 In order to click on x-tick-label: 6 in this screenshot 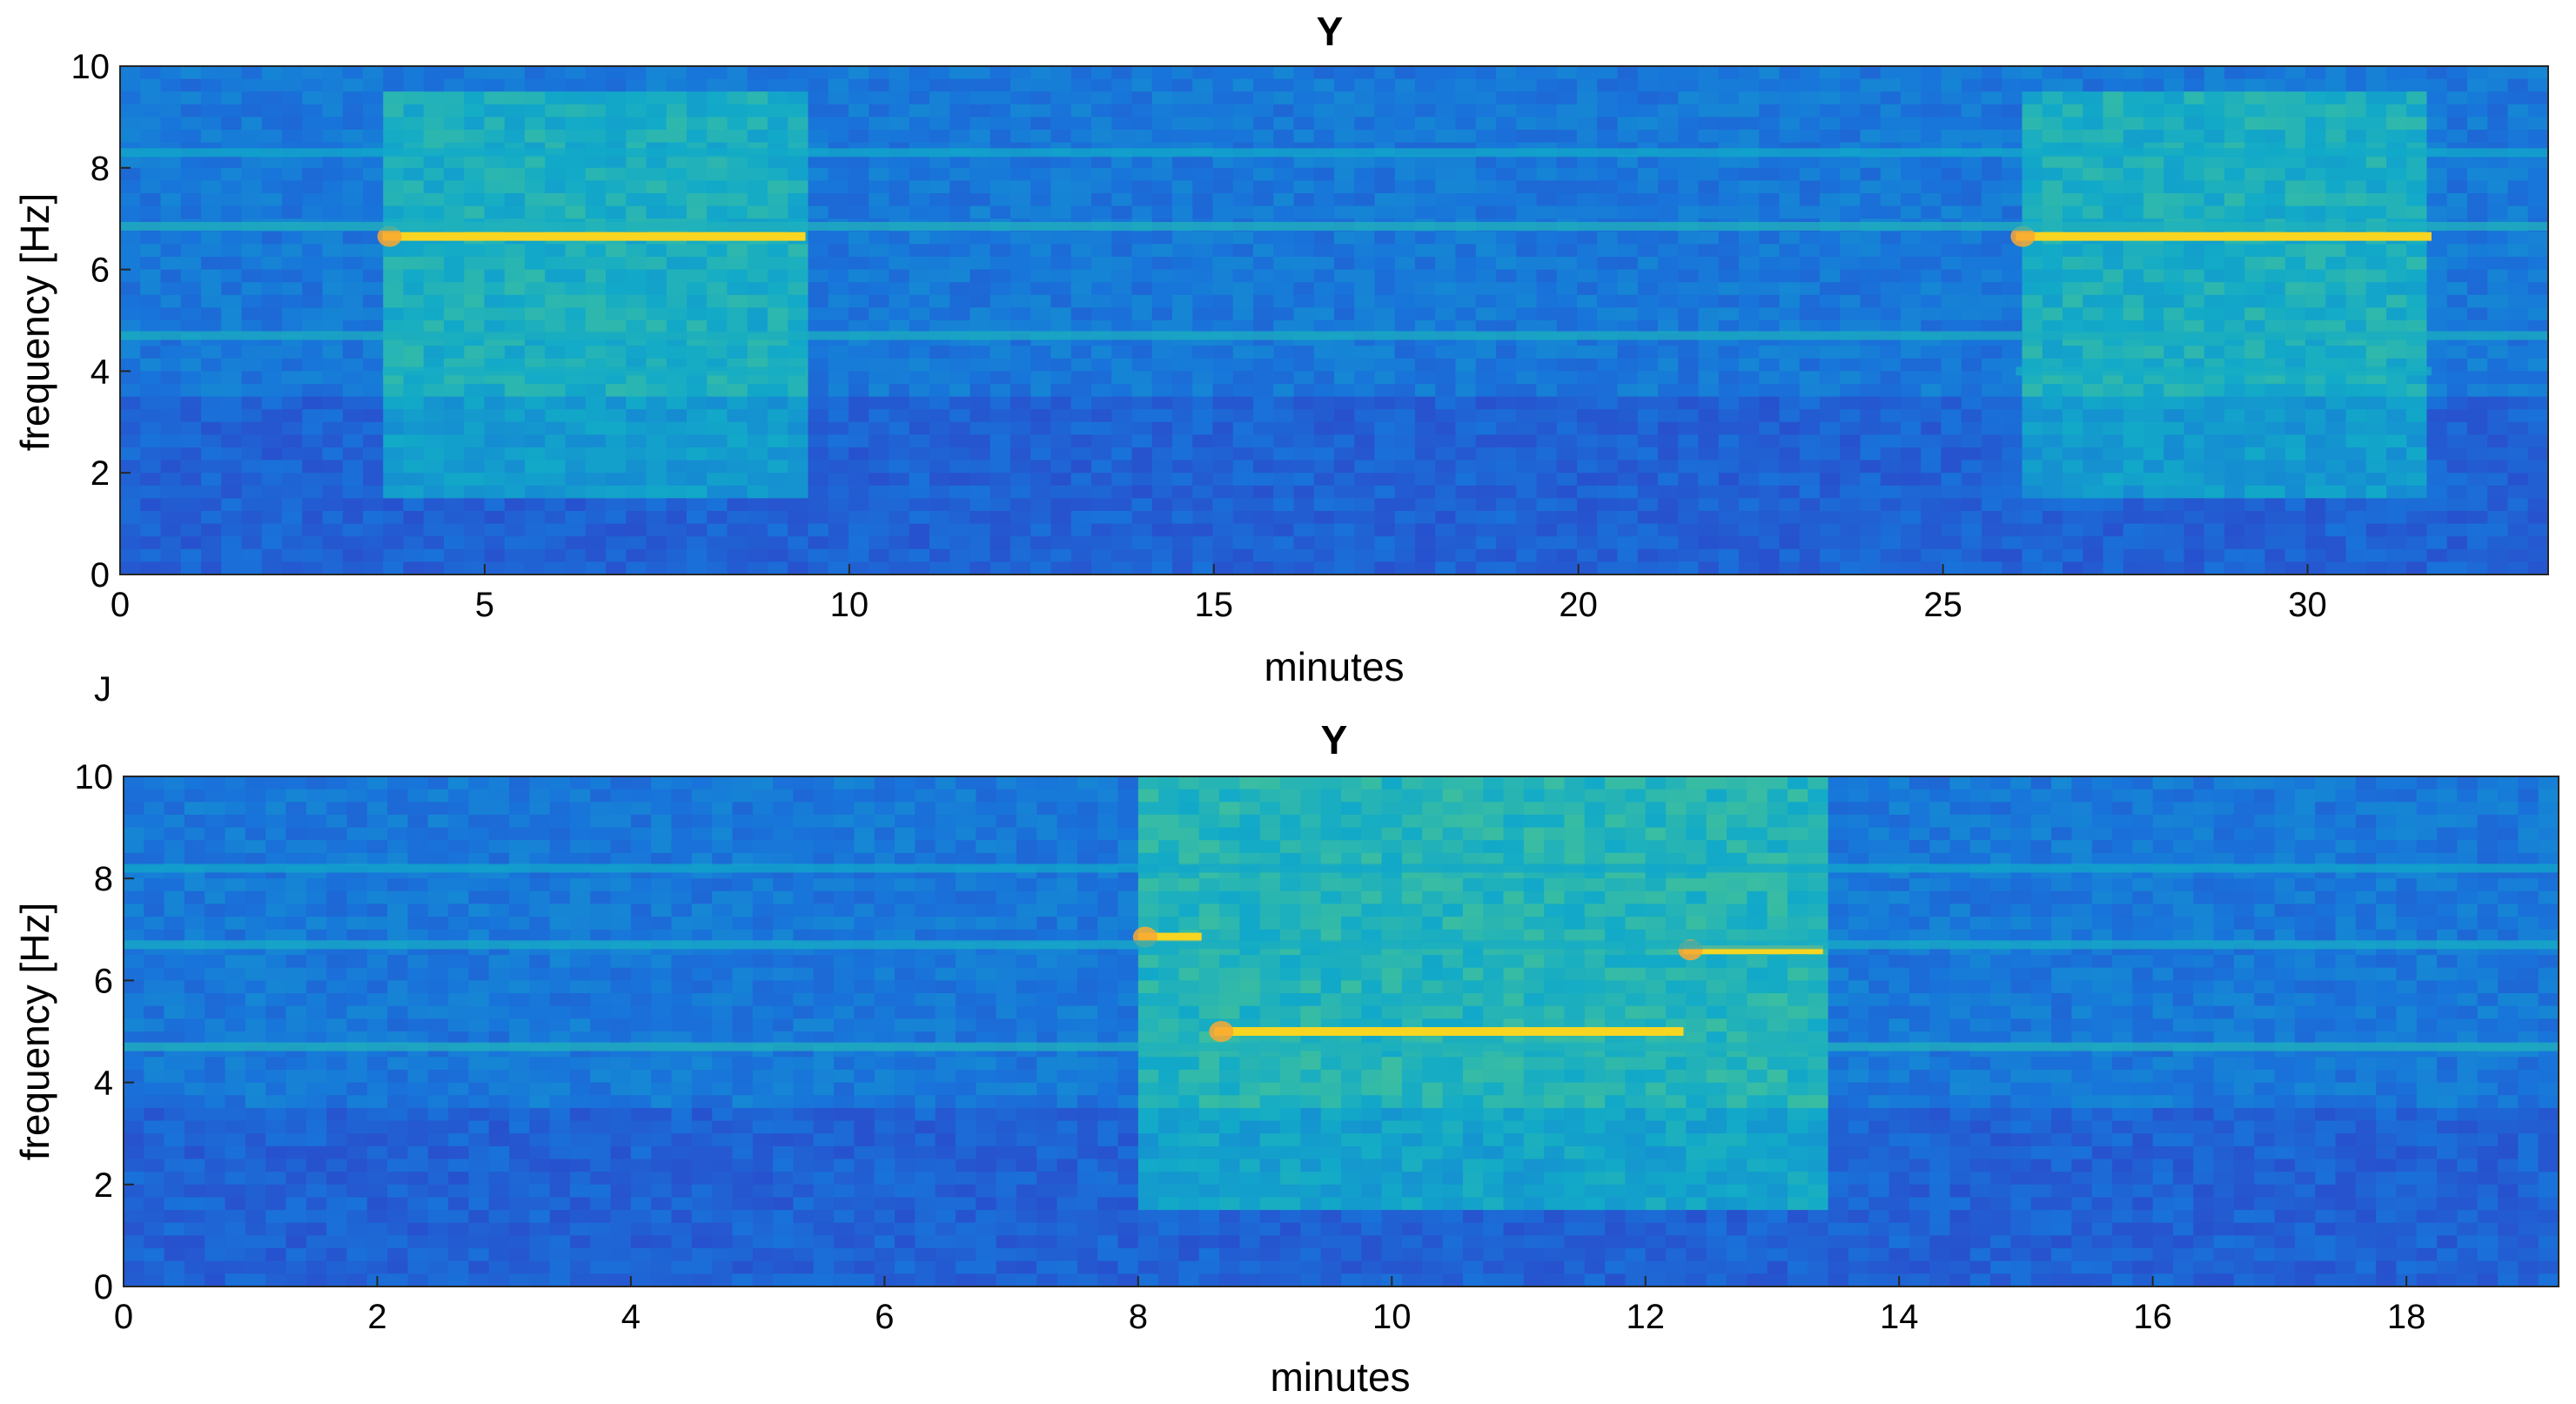, I will do `click(884, 1317)`.